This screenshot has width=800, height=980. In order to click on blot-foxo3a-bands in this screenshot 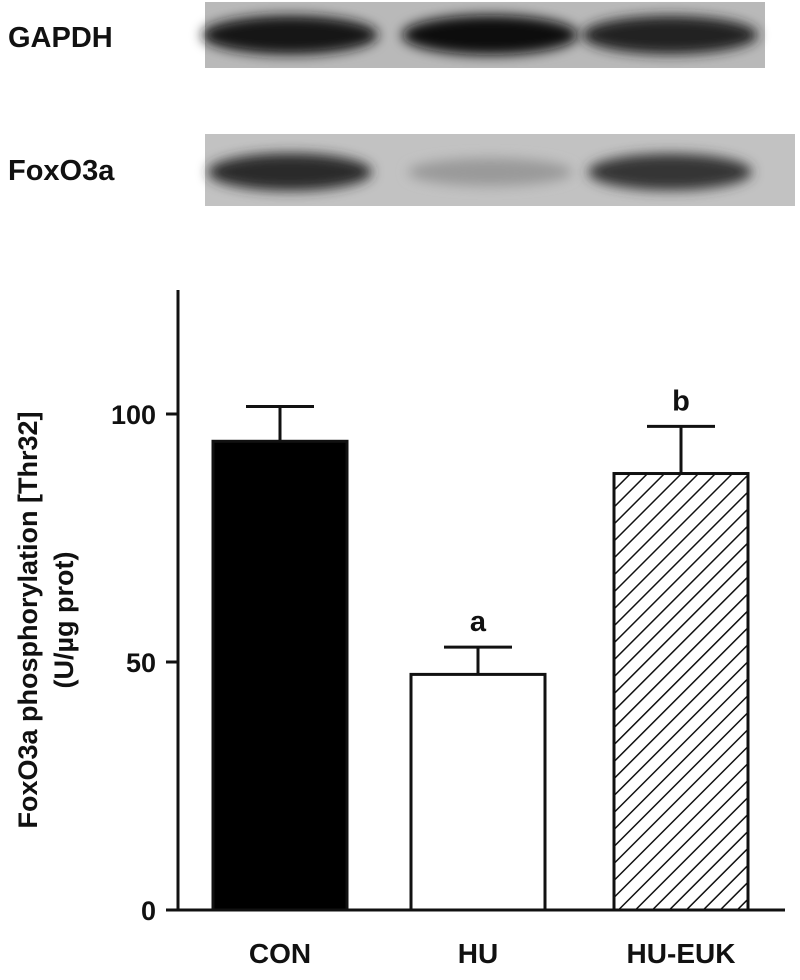, I will do `click(480, 172)`.